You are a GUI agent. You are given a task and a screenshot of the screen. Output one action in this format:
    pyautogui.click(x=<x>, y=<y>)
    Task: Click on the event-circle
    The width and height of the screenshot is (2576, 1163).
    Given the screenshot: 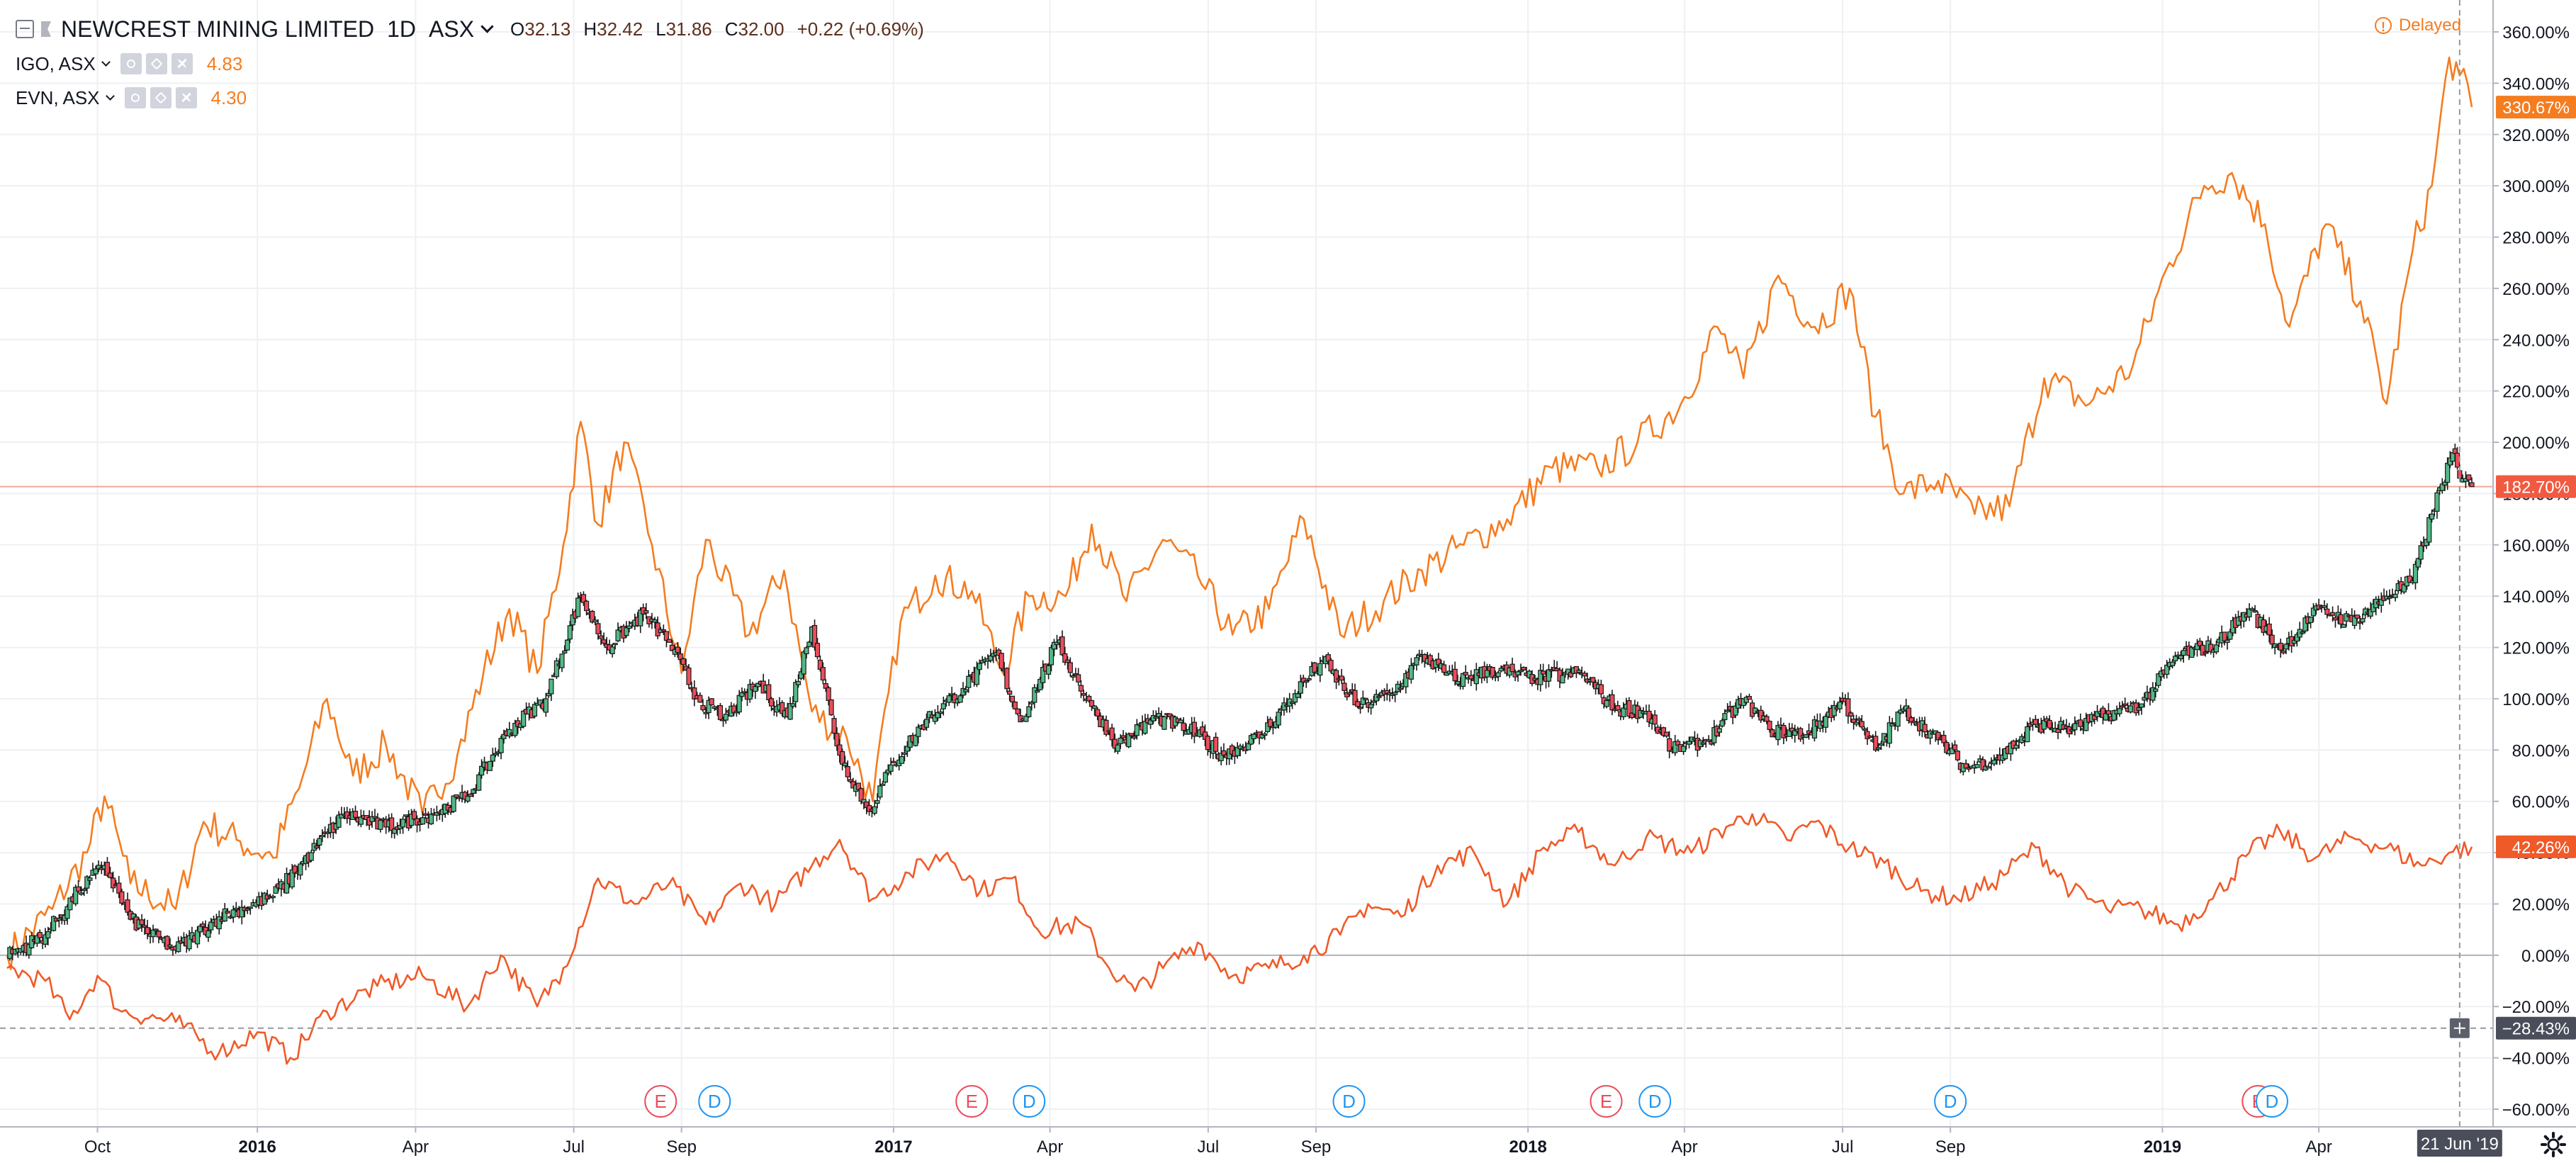 What is the action you would take?
    pyautogui.click(x=972, y=1101)
    